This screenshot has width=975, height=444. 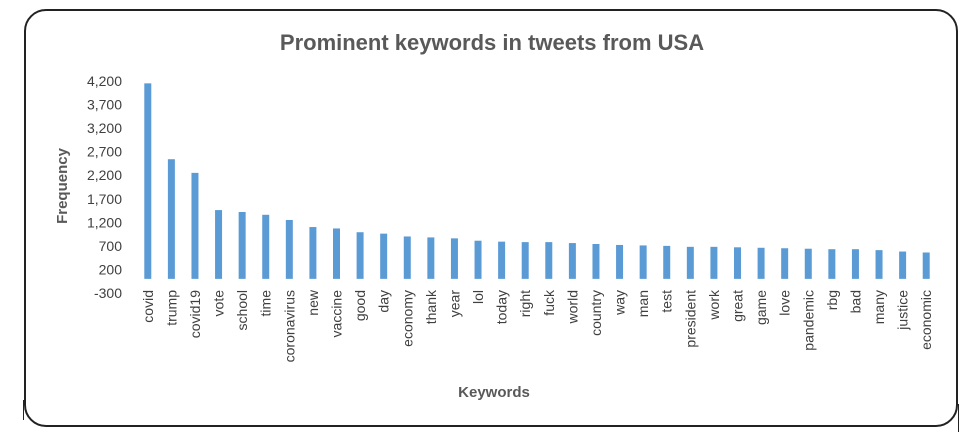 I want to click on x-tick-label-new: new, so click(x=313, y=302).